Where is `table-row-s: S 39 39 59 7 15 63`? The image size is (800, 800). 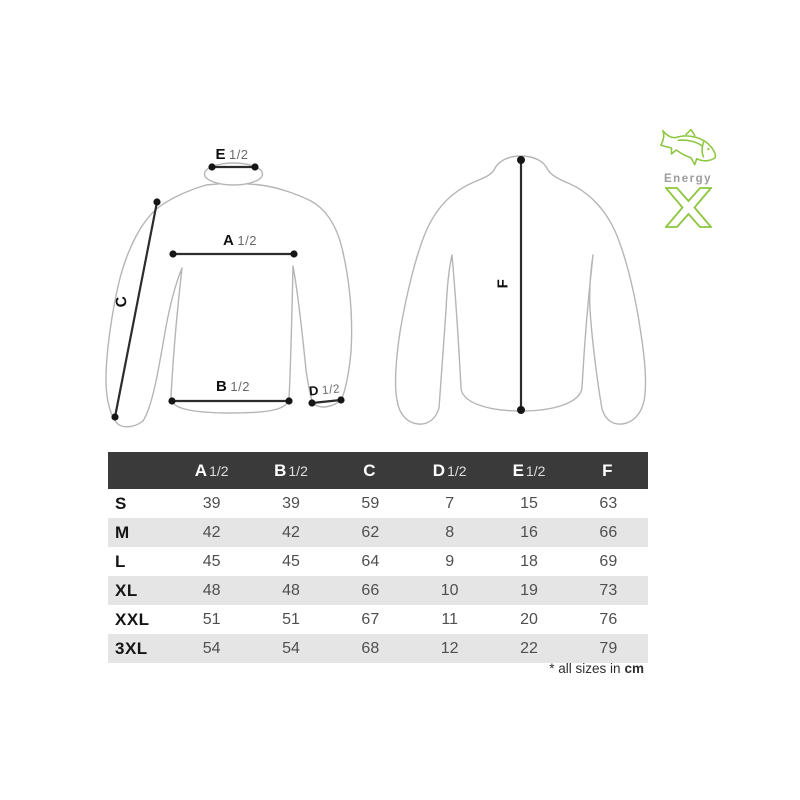 table-row-s: S 39 39 59 7 15 63 is located at coordinates (378, 503).